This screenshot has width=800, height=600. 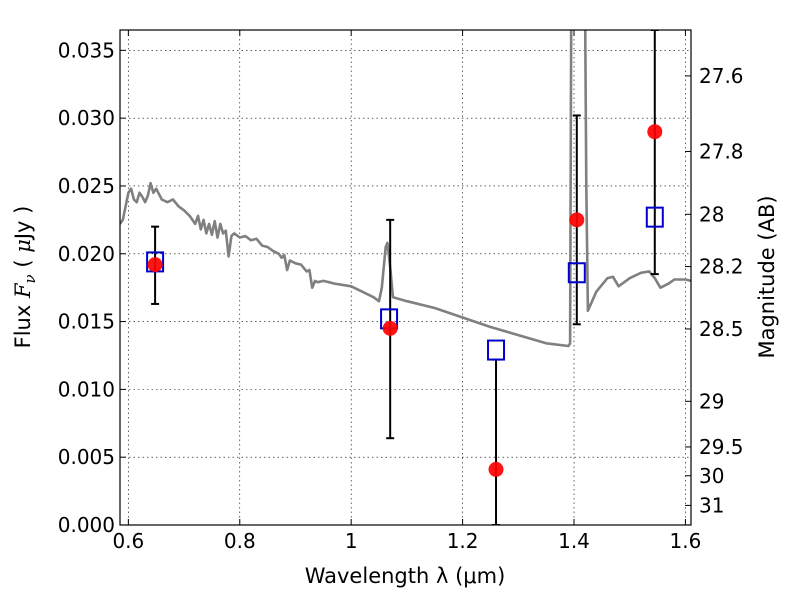 What do you see at coordinates (86, 254) in the screenshot?
I see `y-tick-label: 0.020` at bounding box center [86, 254].